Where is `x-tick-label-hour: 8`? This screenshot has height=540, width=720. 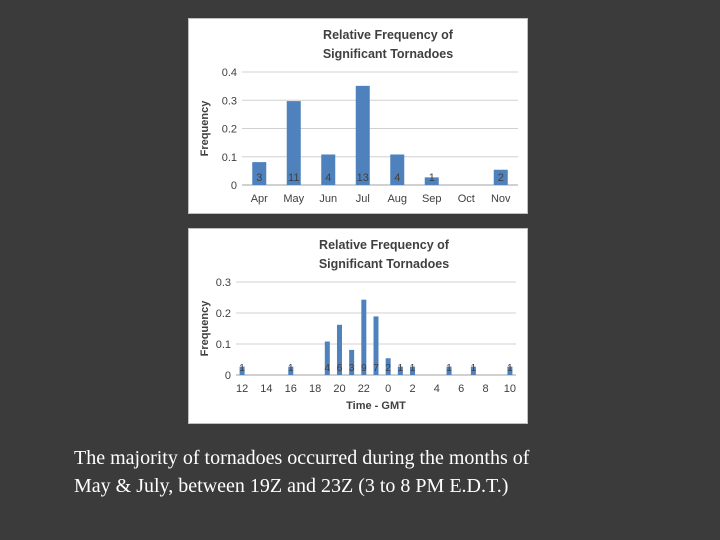 x-tick-label-hour: 8 is located at coordinates (486, 389).